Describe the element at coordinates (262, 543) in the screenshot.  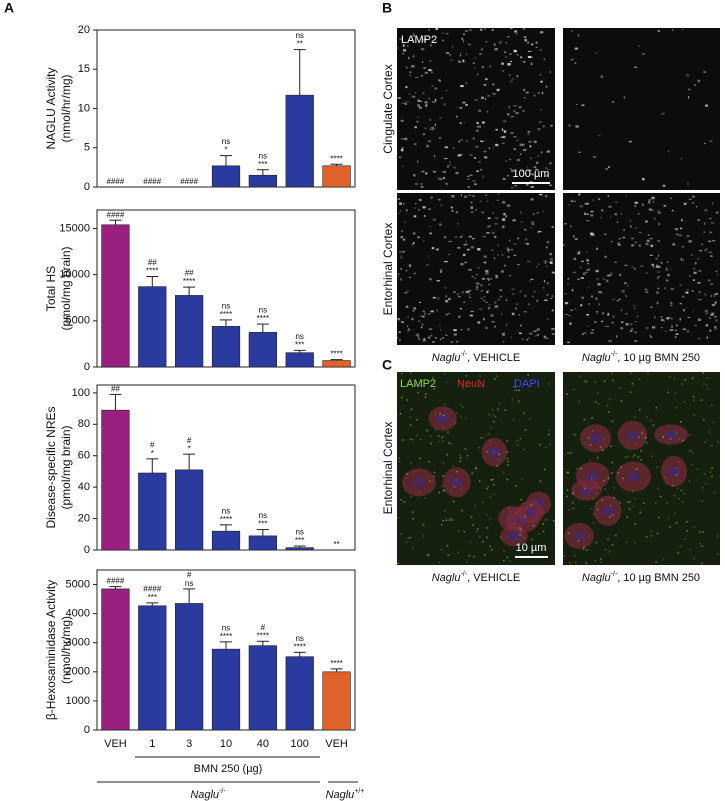
I see `bar` at that location.